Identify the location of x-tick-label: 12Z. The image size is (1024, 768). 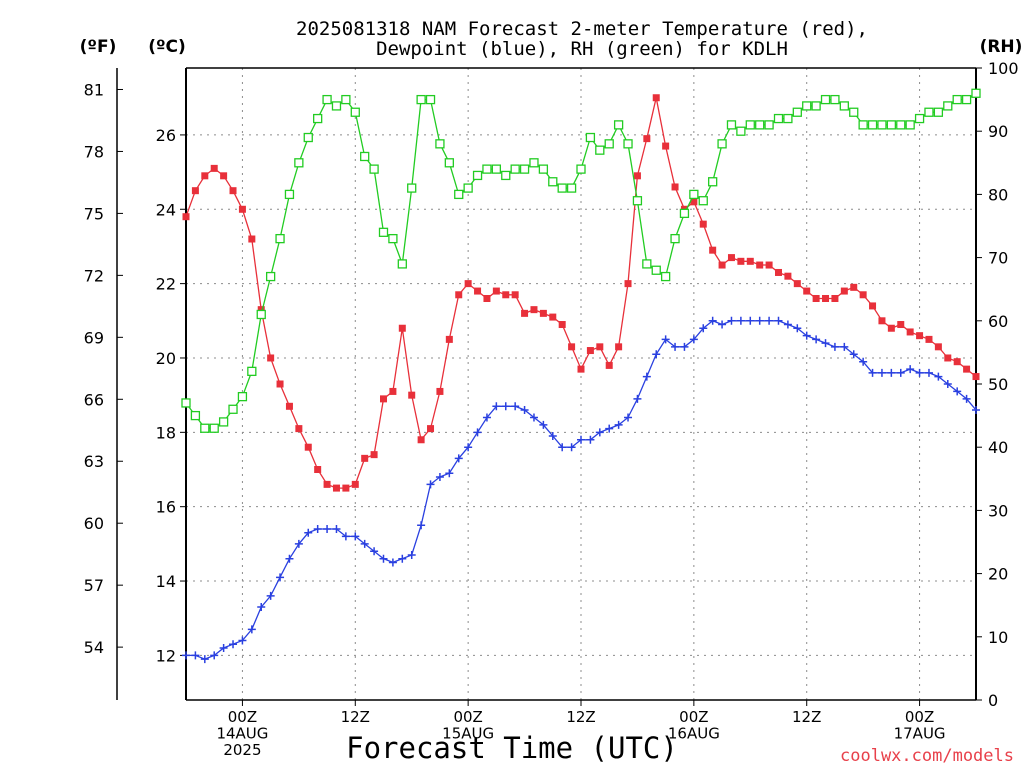
(580, 717).